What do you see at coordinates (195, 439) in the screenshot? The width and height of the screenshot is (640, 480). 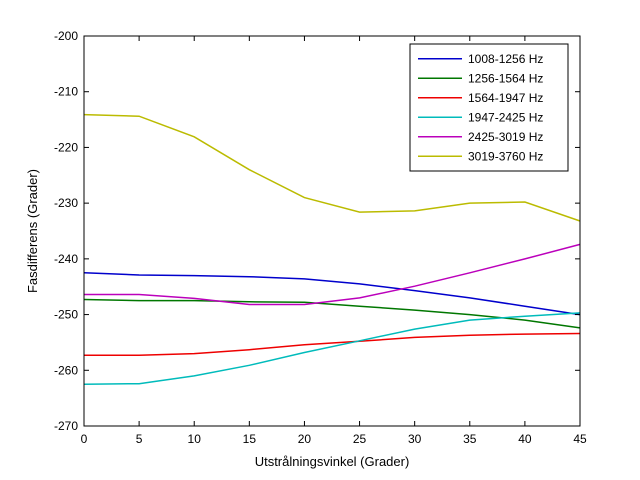 I see `x-tick-label: 10` at bounding box center [195, 439].